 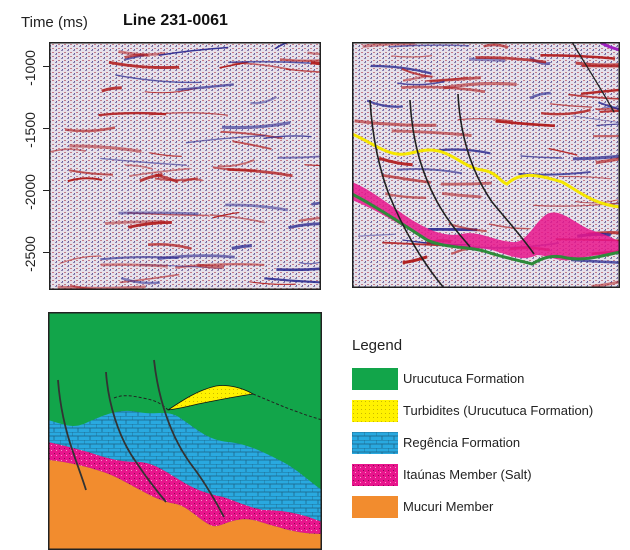 What do you see at coordinates (29, 68) in the screenshot?
I see `y-tick-label: -1000` at bounding box center [29, 68].